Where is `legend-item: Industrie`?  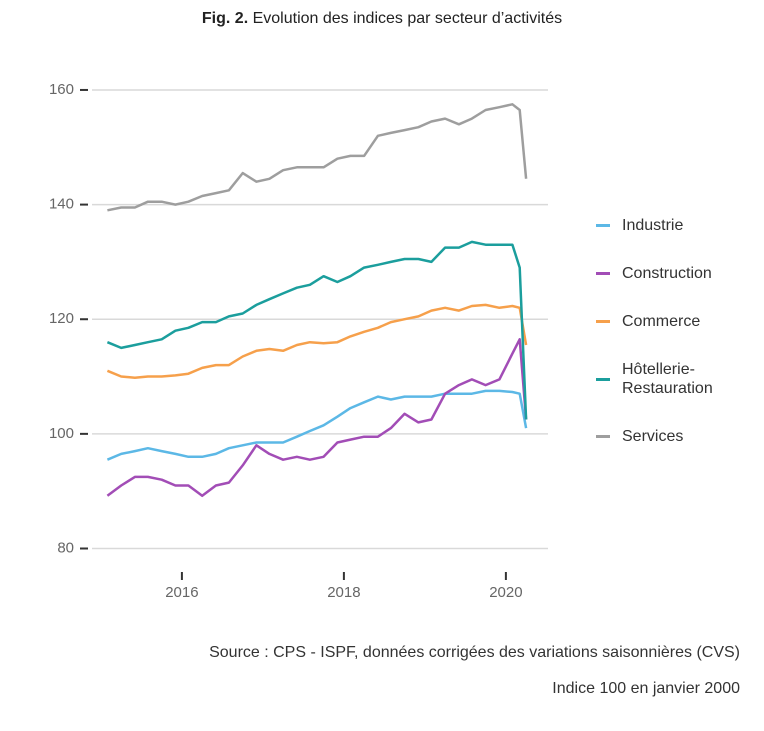
legend-item: Industrie is located at coordinates (669, 225).